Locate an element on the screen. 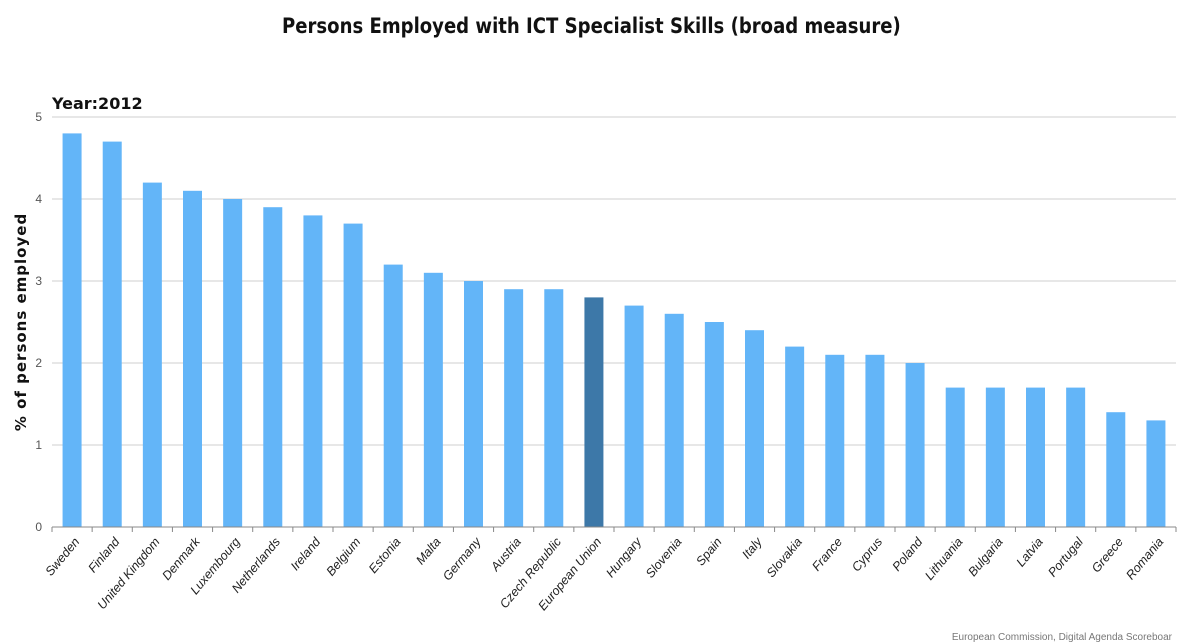 This screenshot has height=643, width=1180. category-label-bulgaria: Bulgaria is located at coordinates (985, 557).